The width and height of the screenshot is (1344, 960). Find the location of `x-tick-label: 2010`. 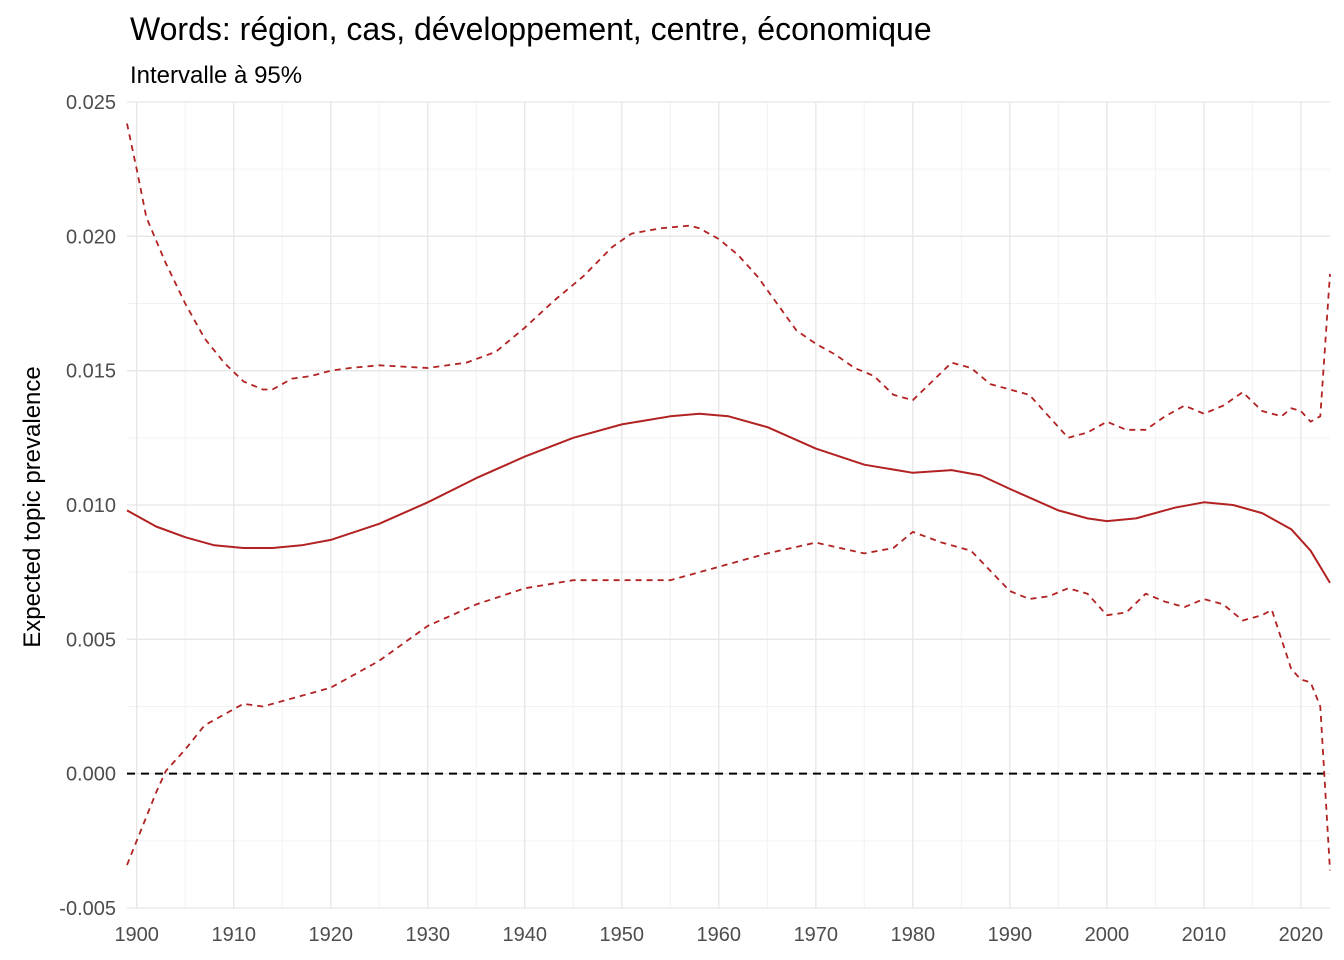

x-tick-label: 2010 is located at coordinates (1204, 935).